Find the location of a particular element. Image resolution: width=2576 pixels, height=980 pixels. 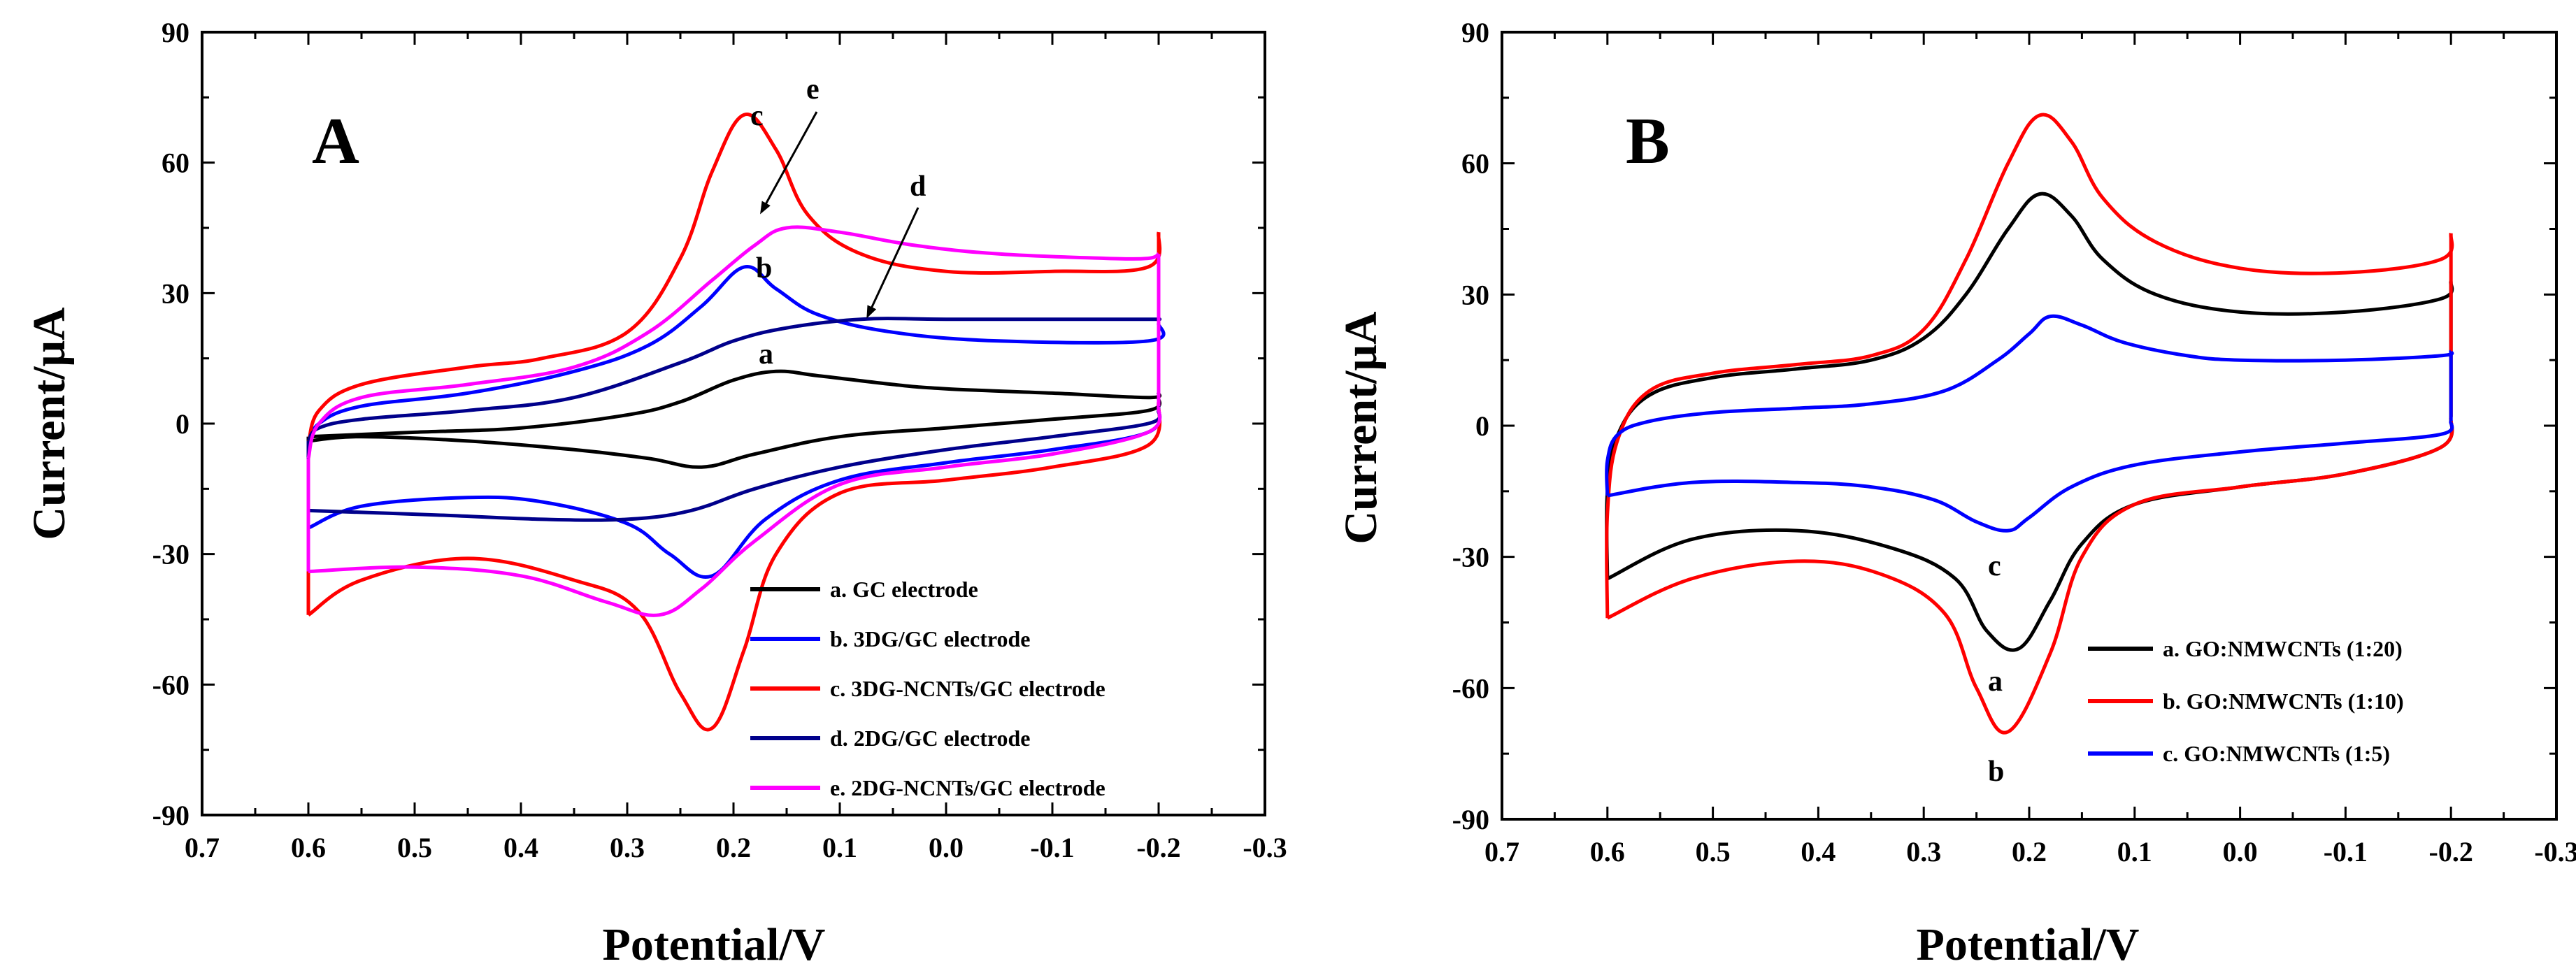

legend-label-b: b. GO:NMWCNTs (1:10) is located at coordinates (2283, 701).